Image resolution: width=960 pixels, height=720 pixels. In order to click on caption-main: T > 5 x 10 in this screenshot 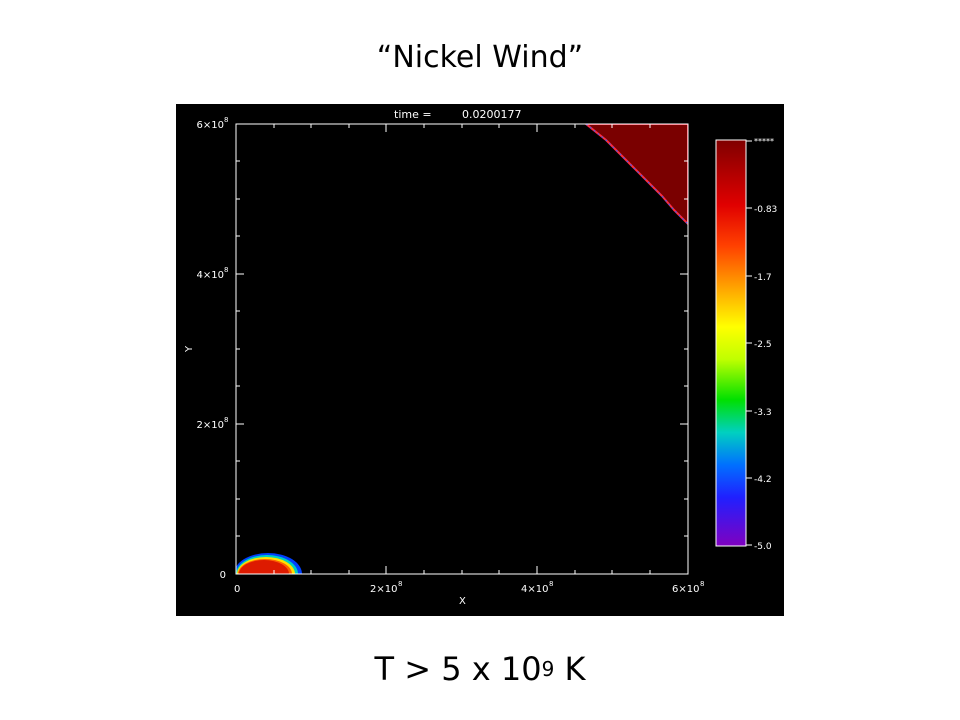, I will do `click(458, 669)`.